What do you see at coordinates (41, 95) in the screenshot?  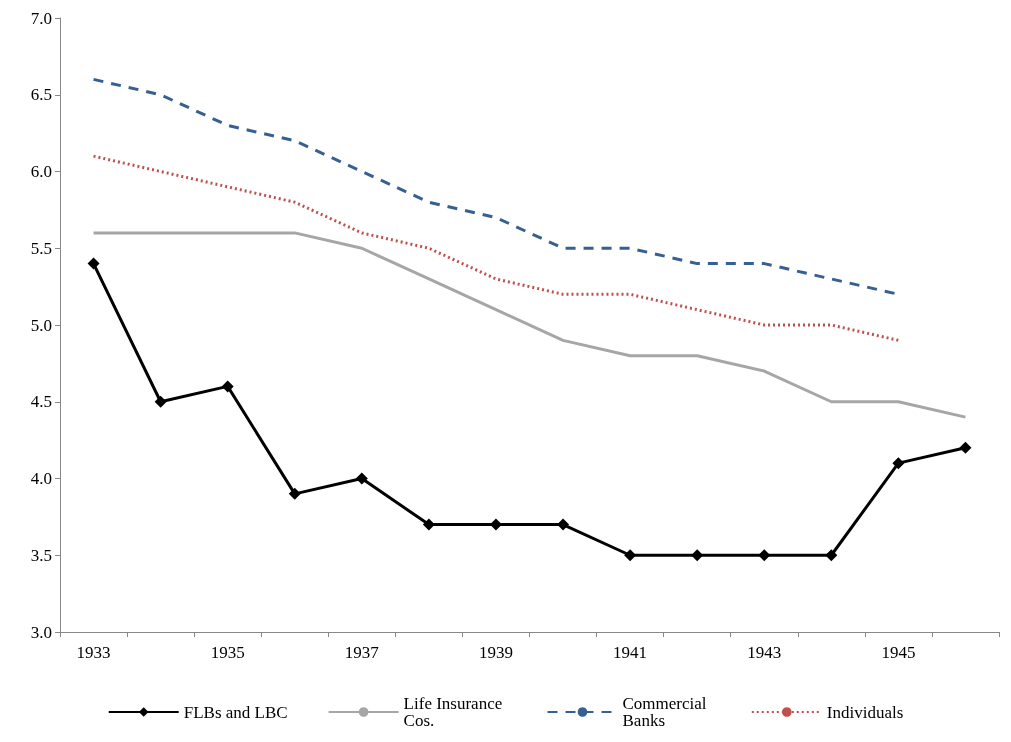 I see `y-tick-label: 6.5` at bounding box center [41, 95].